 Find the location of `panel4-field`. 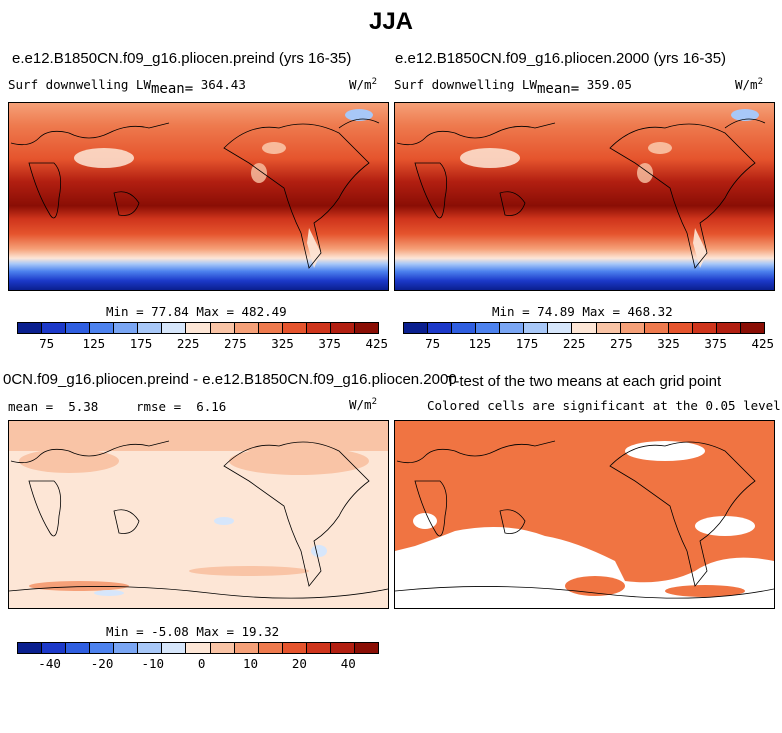

panel4-field is located at coordinates (584, 514).